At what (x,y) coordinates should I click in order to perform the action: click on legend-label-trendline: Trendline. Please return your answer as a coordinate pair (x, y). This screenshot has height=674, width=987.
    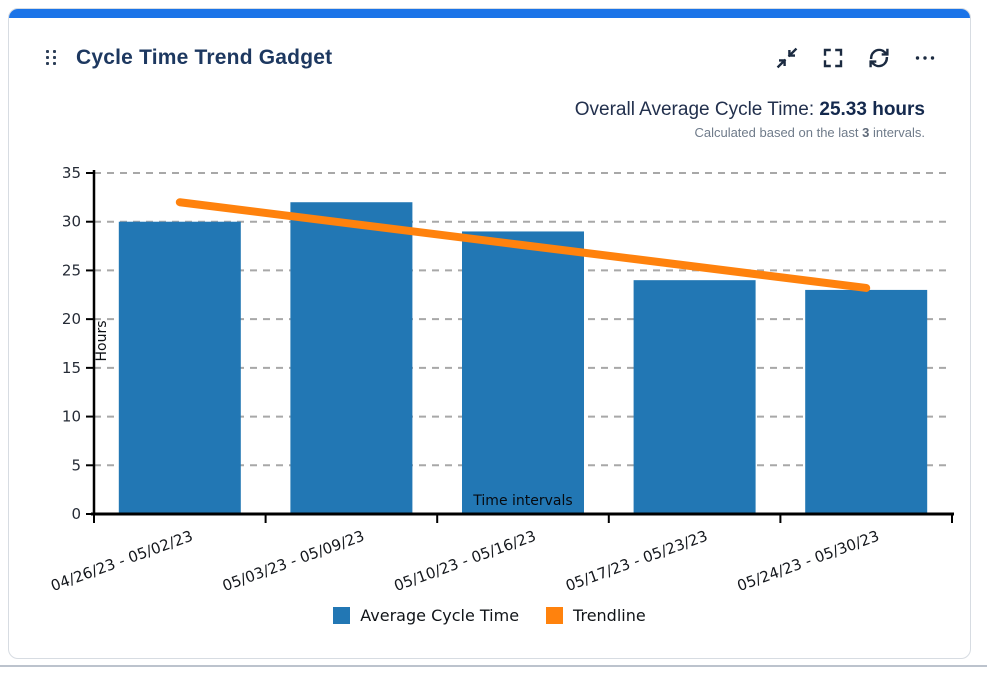
    Looking at the image, I should click on (609, 615).